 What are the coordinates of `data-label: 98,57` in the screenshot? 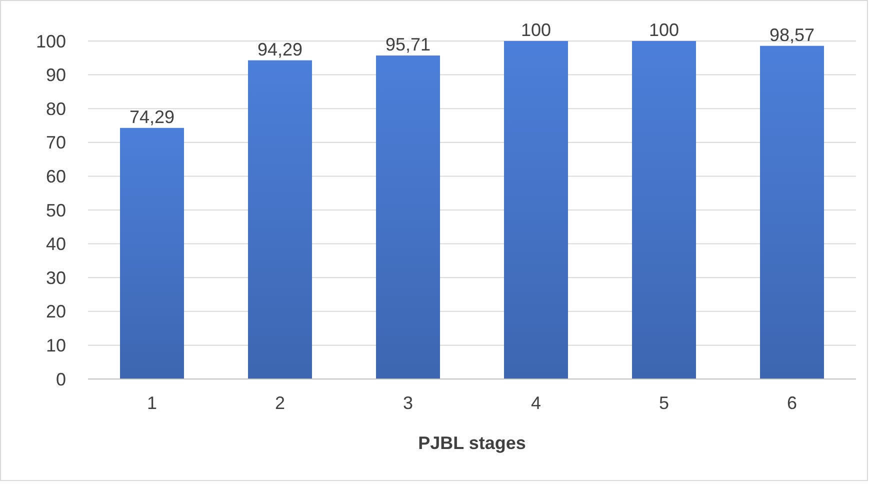 It's located at (792, 34).